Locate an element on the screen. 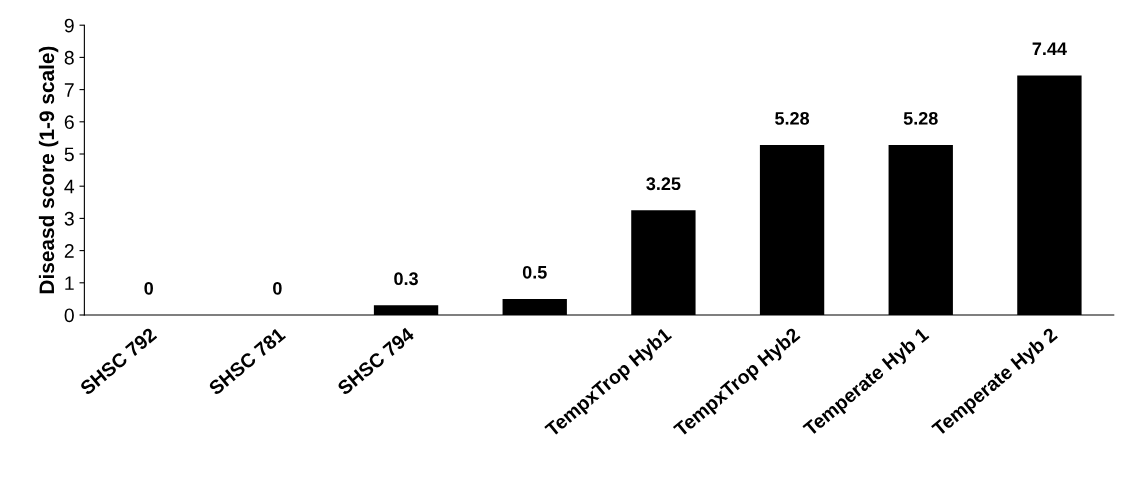 The image size is (1125, 504). data-label: 7.44 is located at coordinates (1049, 49).